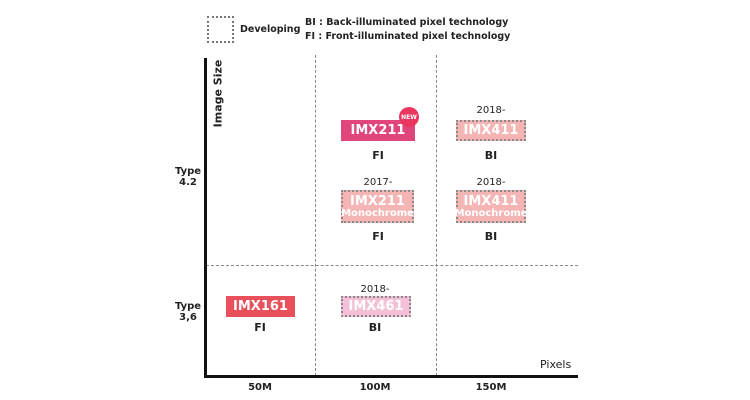 The width and height of the screenshot is (750, 400). What do you see at coordinates (556, 364) in the screenshot?
I see `x-axis-title: Pixels` at bounding box center [556, 364].